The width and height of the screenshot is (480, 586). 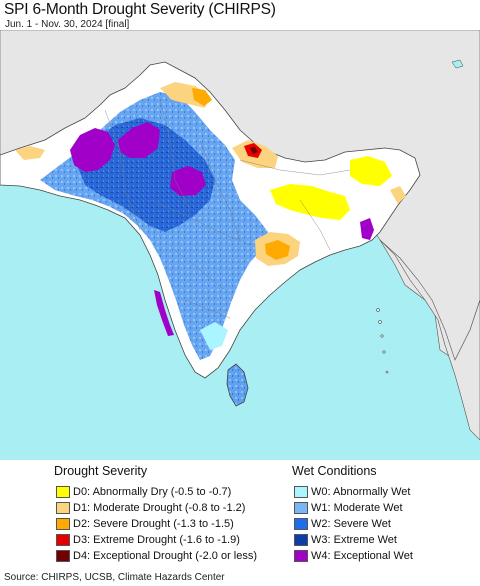 I want to click on andaman-islands, so click(x=382, y=341).